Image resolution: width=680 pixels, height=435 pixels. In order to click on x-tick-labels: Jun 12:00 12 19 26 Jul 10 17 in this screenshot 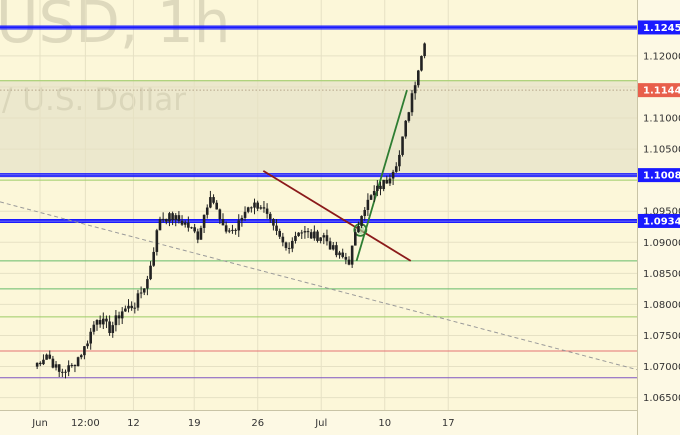, I will do `click(242, 423)`.